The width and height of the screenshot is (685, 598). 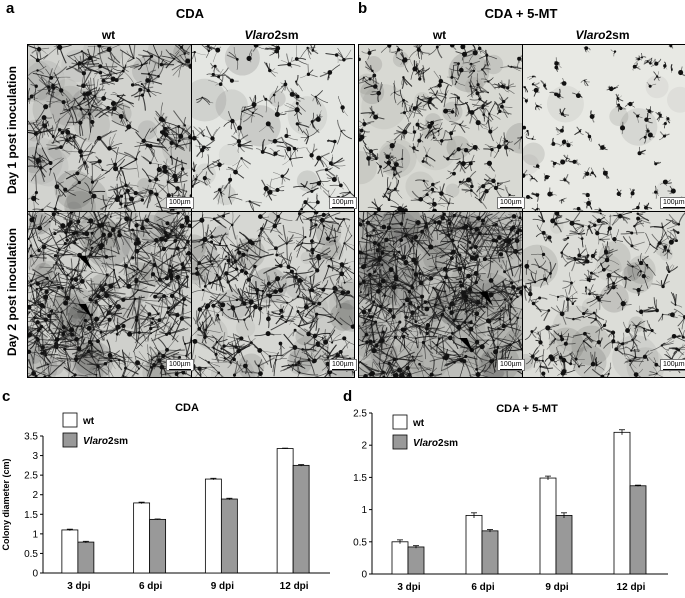 I want to click on chart-title: CDA + 5-MT, so click(x=527, y=409).